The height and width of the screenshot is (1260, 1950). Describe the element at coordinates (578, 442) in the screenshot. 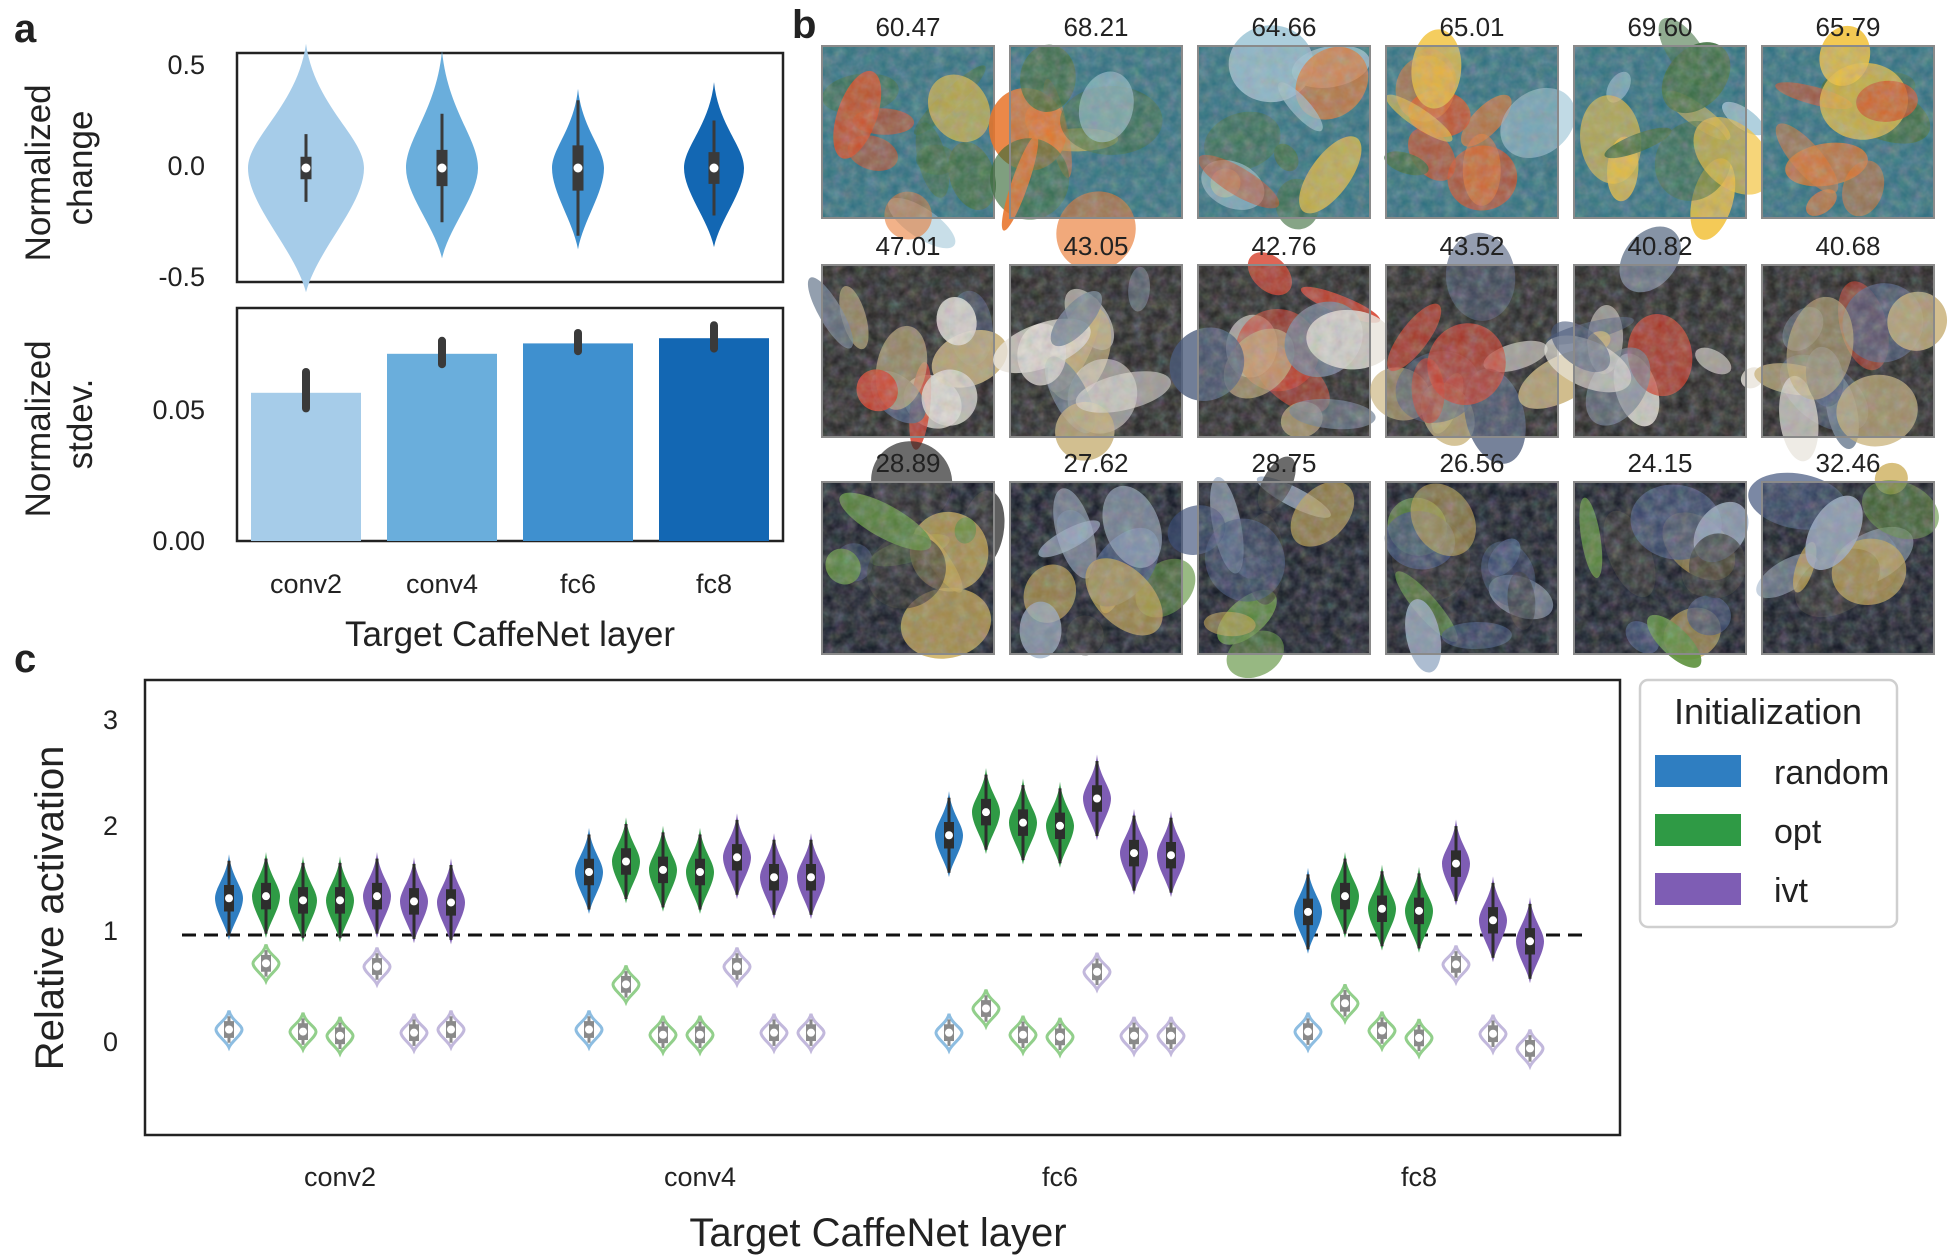

I see `a-bar-fc6` at that location.